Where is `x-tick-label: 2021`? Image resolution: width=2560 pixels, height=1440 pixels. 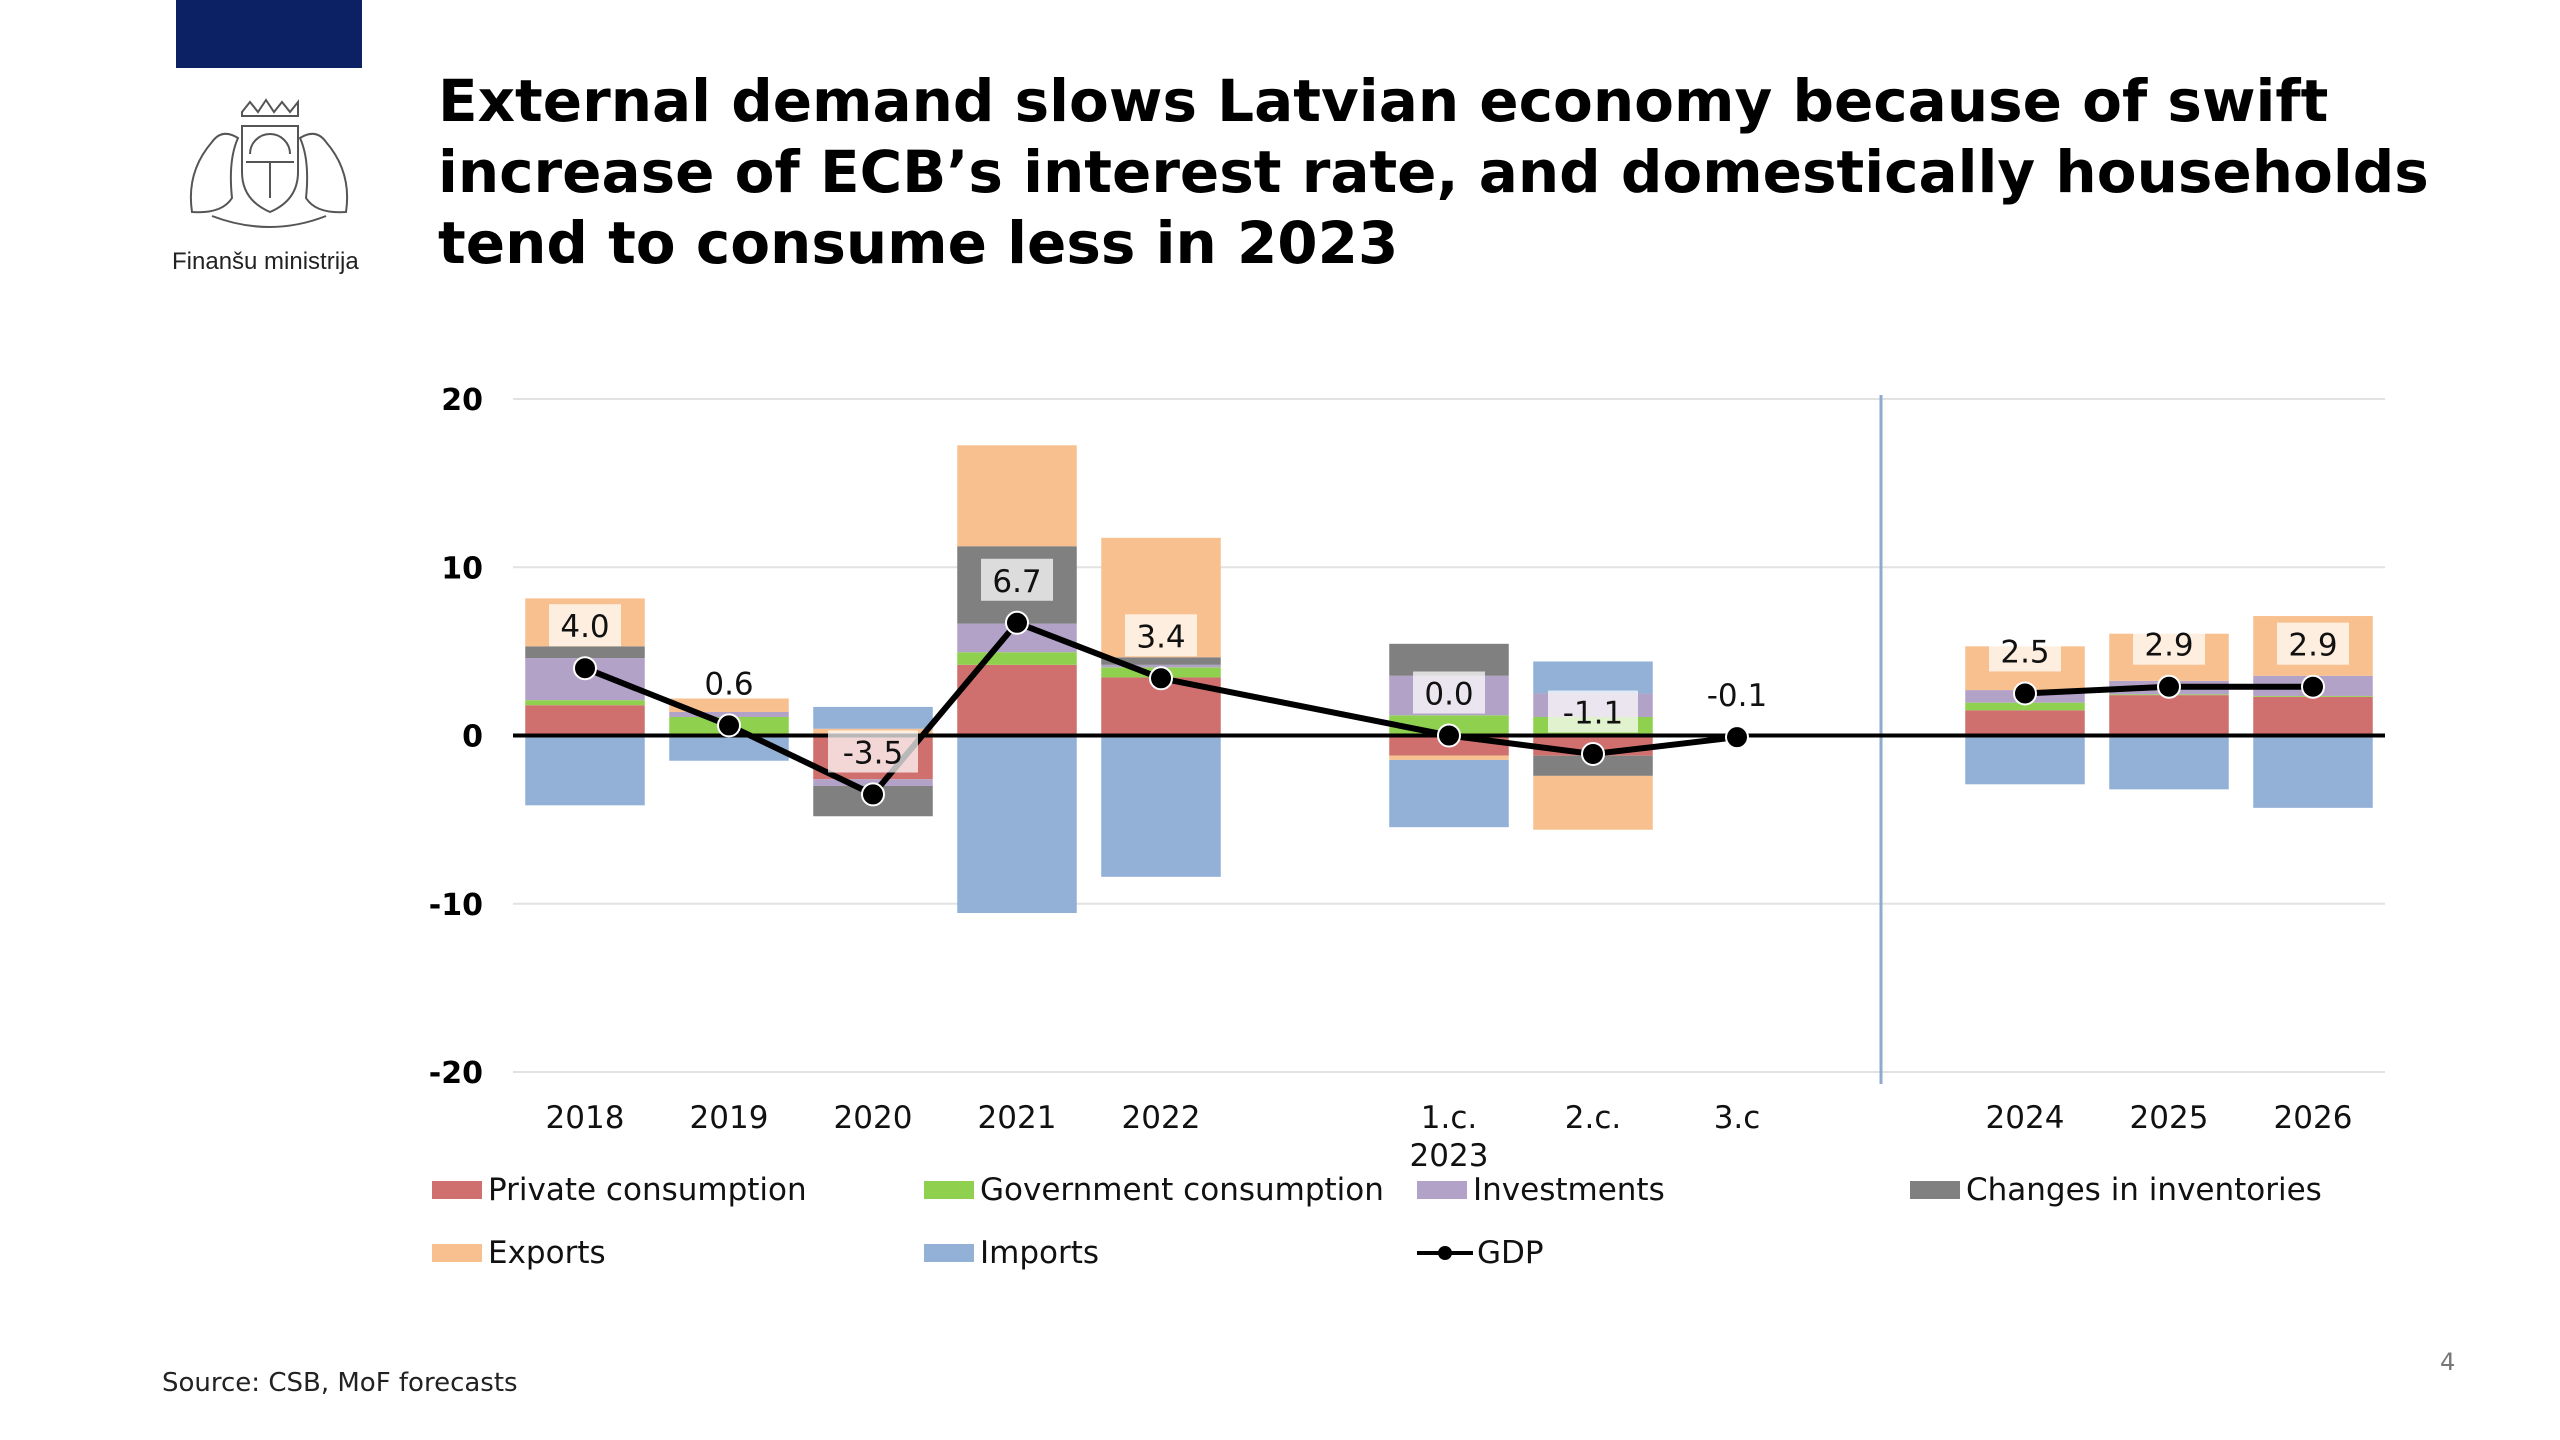
x-tick-label: 2021 is located at coordinates (1017, 1118).